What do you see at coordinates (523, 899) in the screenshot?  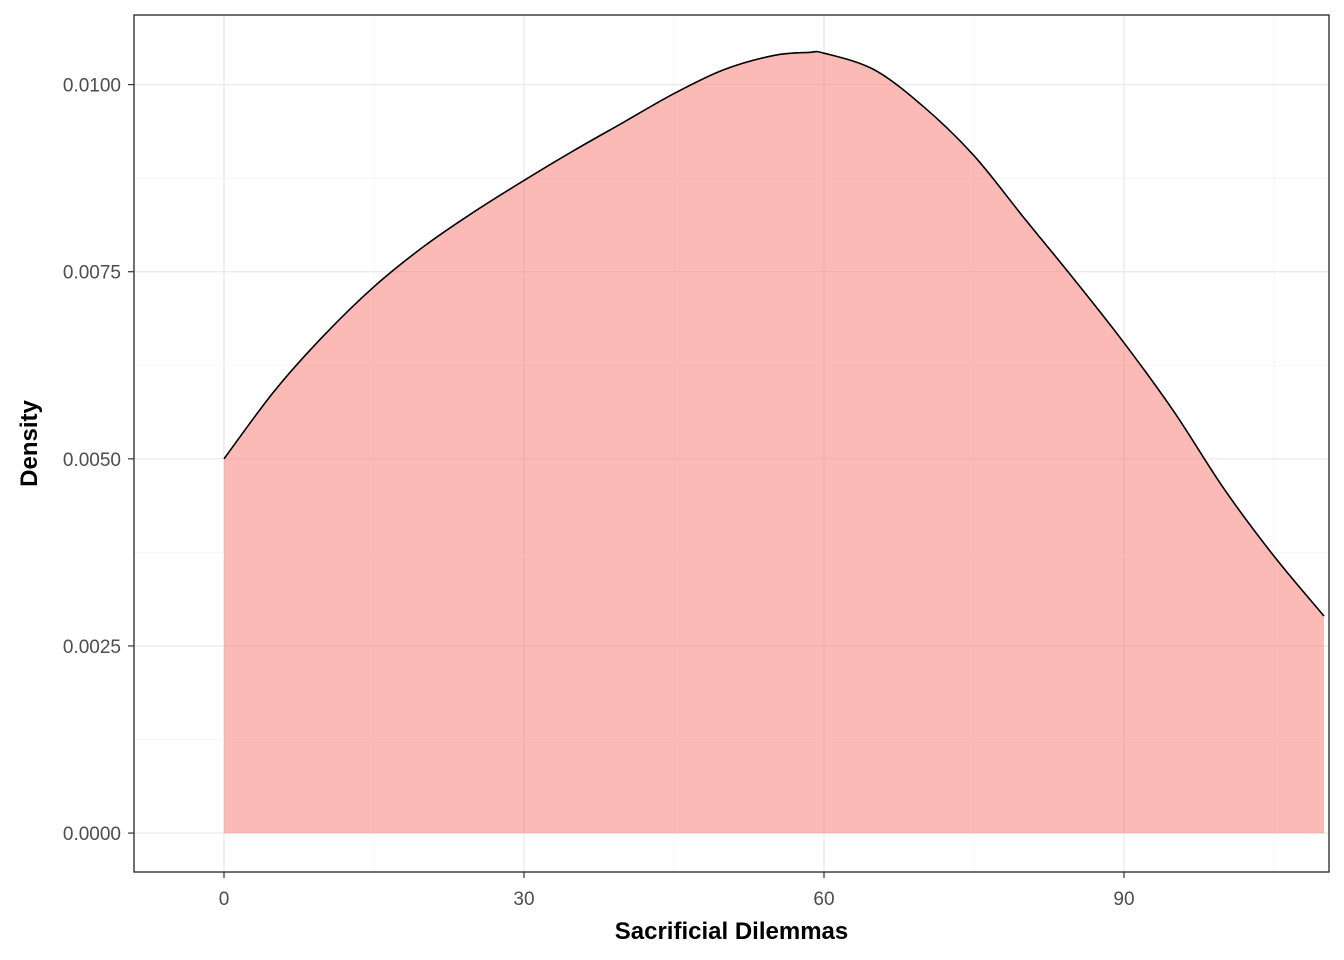 I see `x-tick-label: 30` at bounding box center [523, 899].